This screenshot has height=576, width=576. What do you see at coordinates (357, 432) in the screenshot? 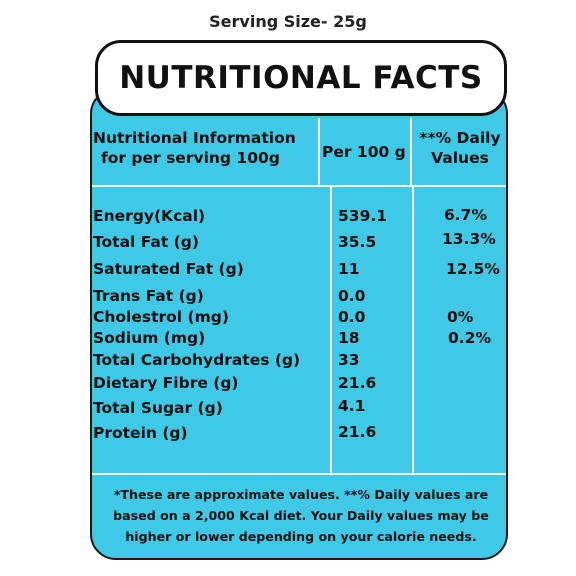
I see `row-protein-per100: 21.6` at bounding box center [357, 432].